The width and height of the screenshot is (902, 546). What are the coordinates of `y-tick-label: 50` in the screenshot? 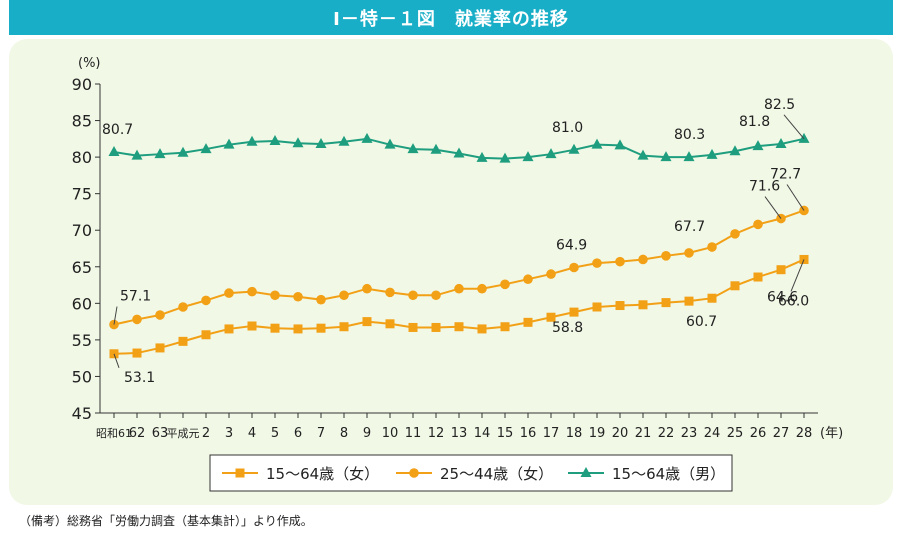 It's located at (82, 376).